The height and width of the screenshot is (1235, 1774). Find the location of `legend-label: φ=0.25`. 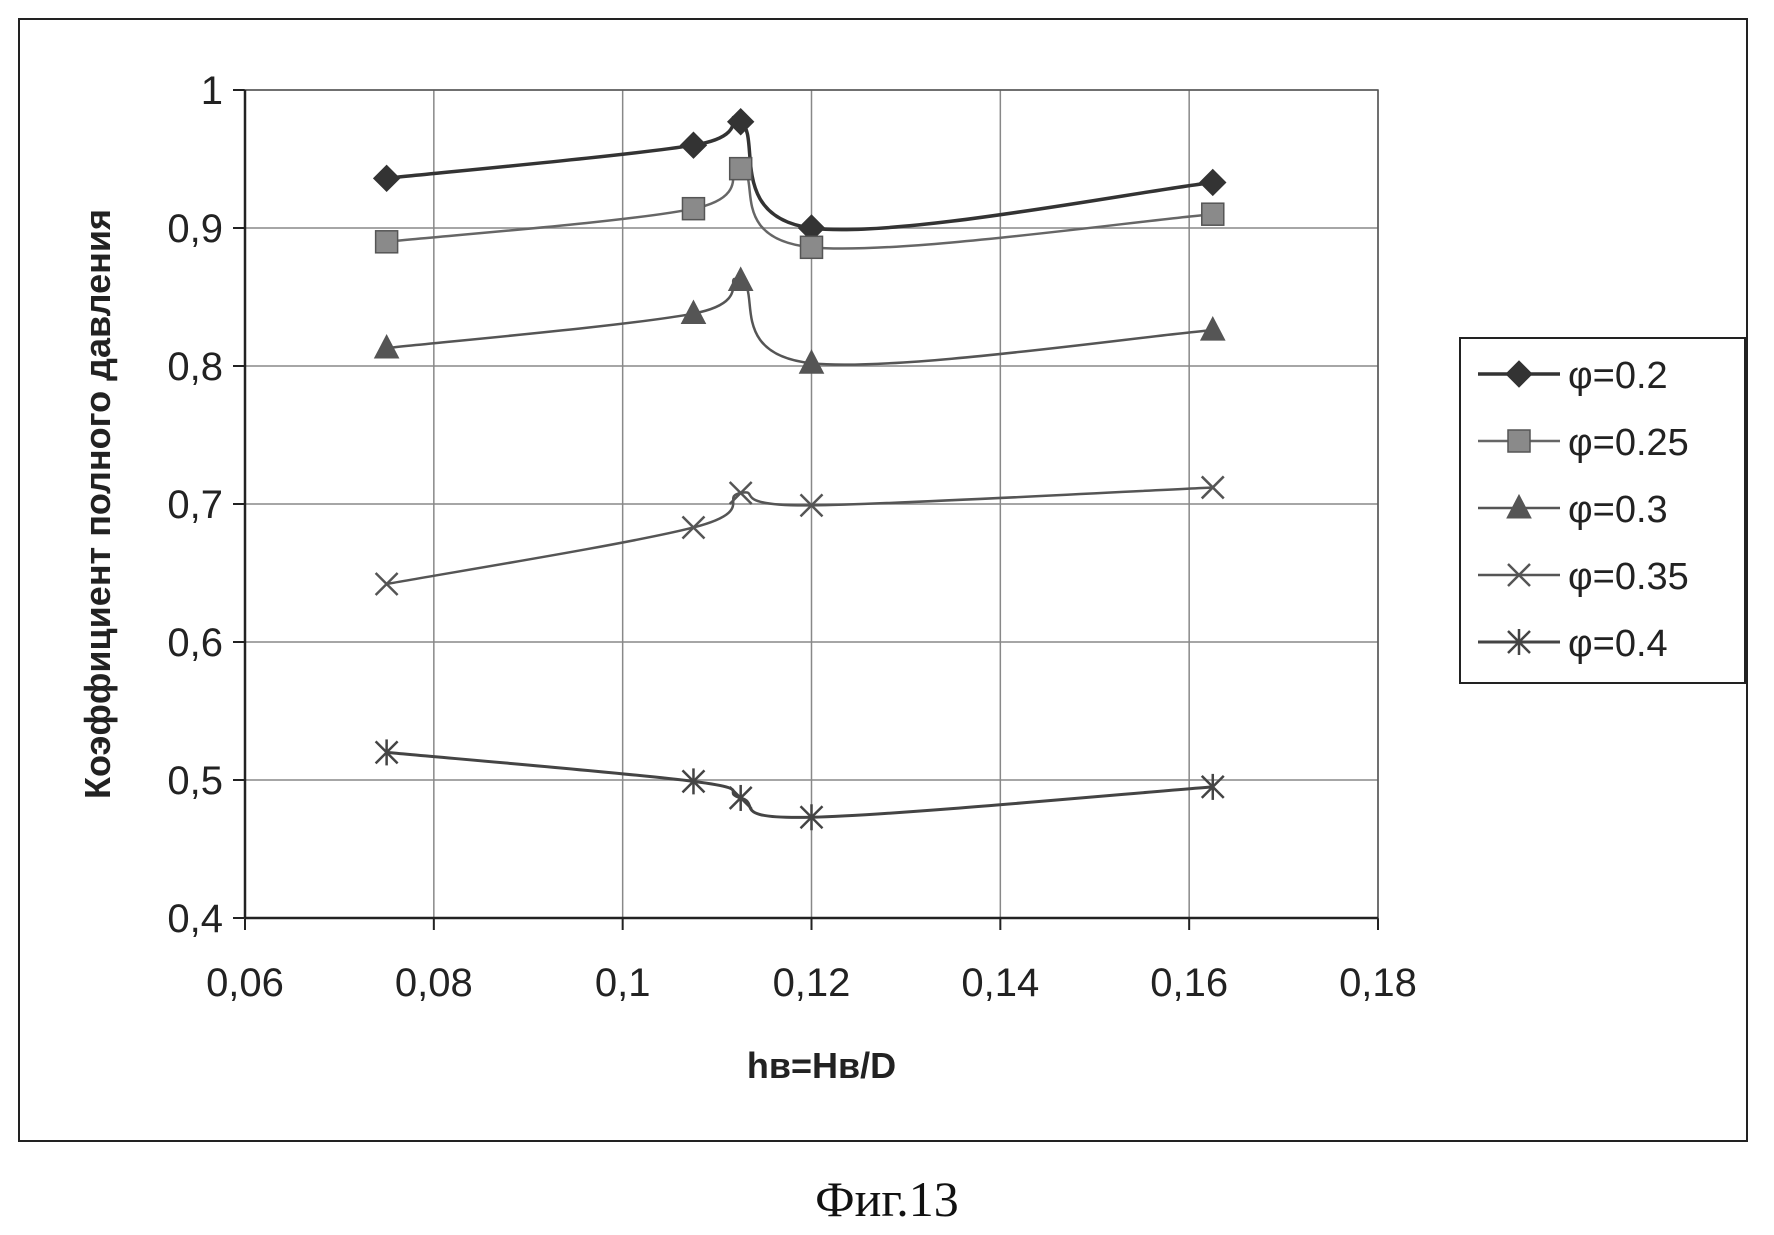

legend-label: φ=0.25 is located at coordinates (1628, 443).